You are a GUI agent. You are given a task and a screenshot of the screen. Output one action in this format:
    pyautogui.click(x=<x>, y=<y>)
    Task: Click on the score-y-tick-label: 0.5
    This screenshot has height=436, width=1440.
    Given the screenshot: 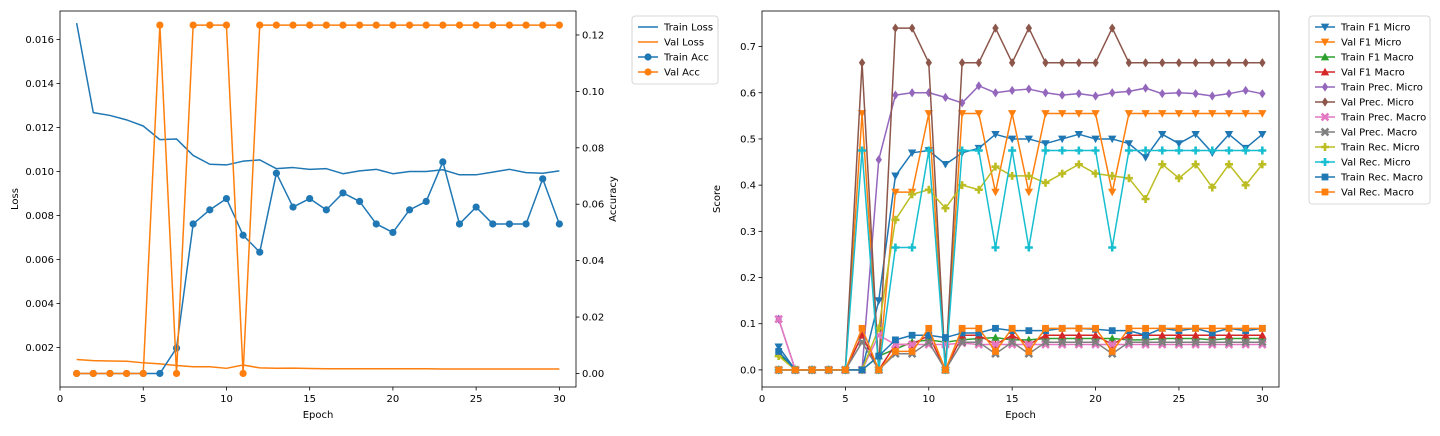 What is the action you would take?
    pyautogui.click(x=748, y=139)
    